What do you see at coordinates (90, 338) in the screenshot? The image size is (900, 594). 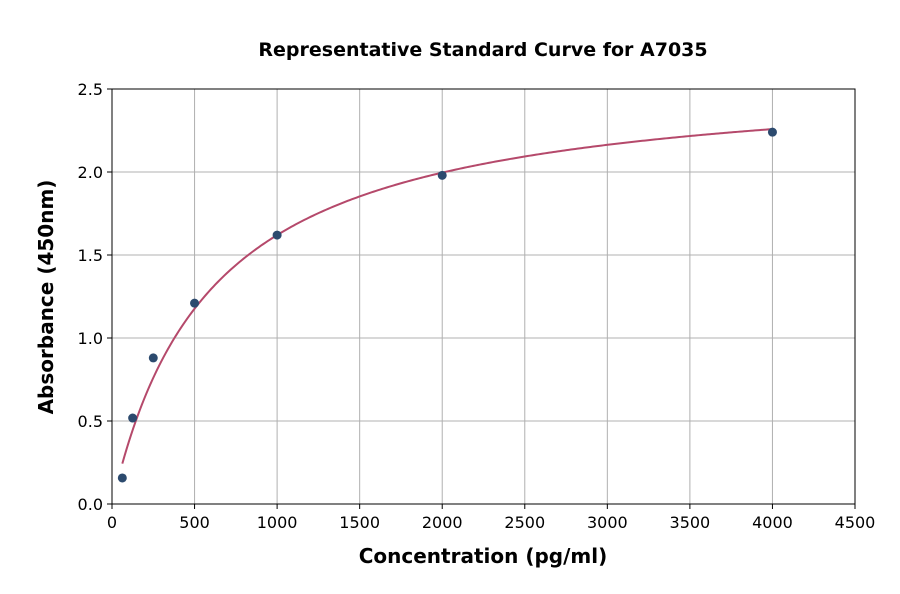 I see `y-tick-label: 1.0` at bounding box center [90, 338].